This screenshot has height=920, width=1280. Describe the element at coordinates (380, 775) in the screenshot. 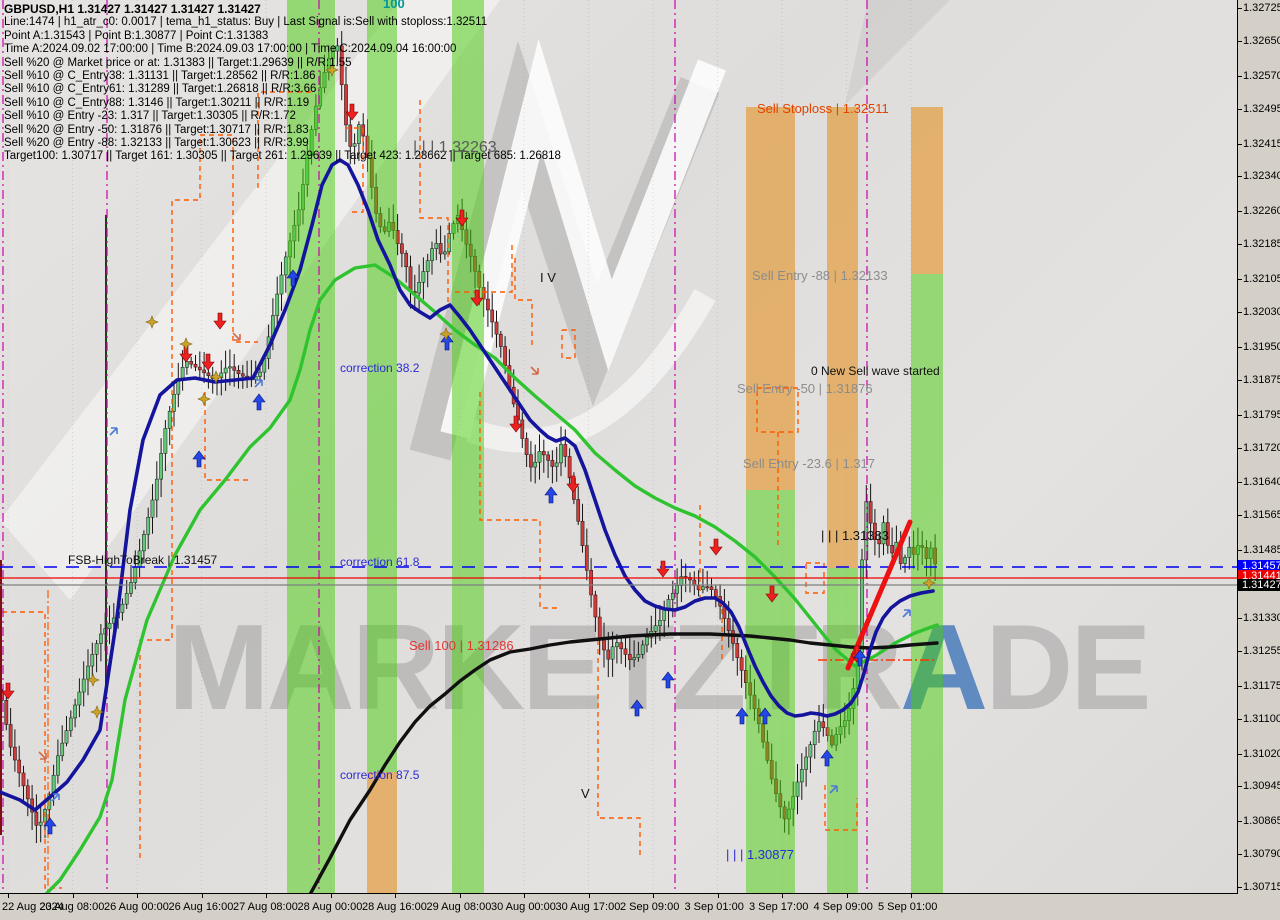

I see `chart-annotation-label: correction 87.5` at that location.